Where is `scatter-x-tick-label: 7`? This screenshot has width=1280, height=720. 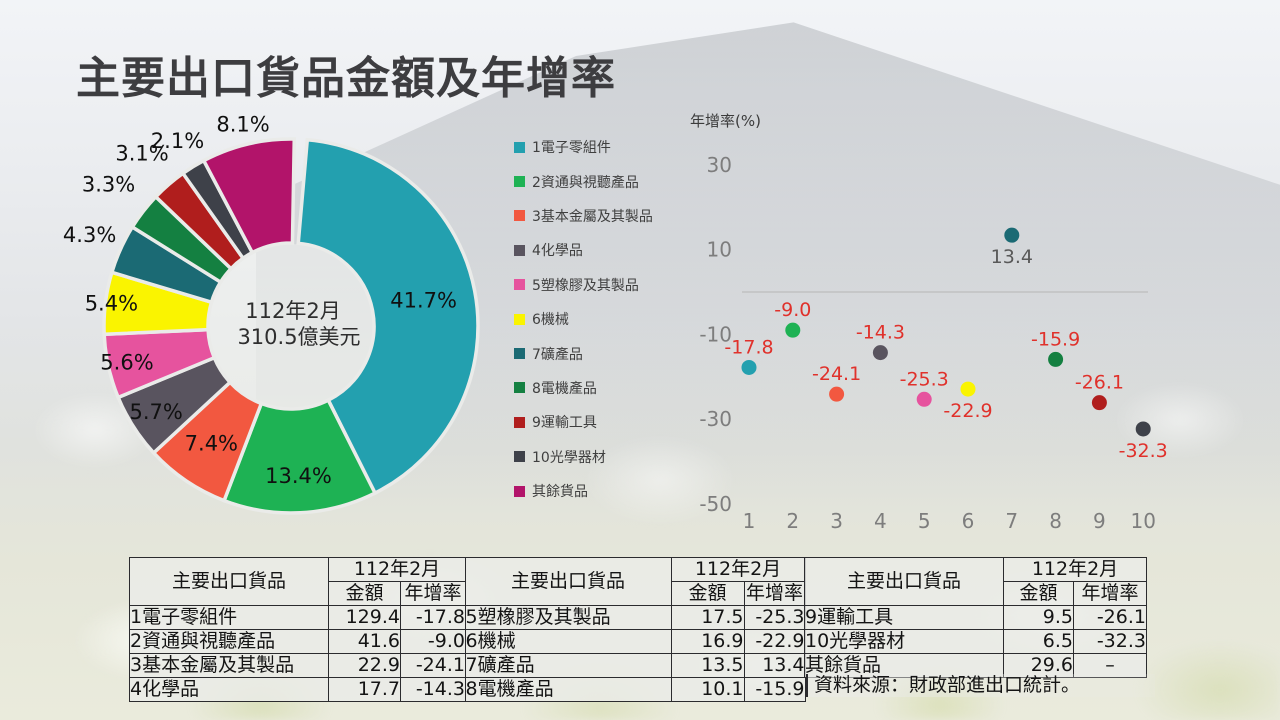
scatter-x-tick-label: 7 is located at coordinates (1011, 521).